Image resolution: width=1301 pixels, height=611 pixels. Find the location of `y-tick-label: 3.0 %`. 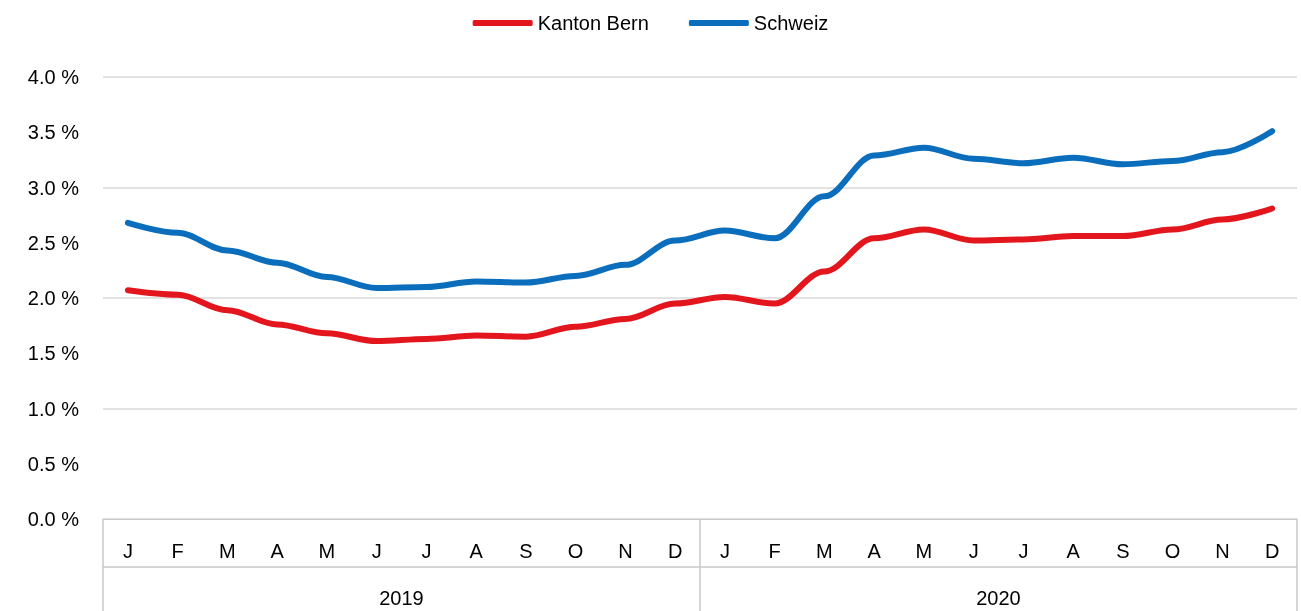

y-tick-label: 3.0 % is located at coordinates (53, 187).